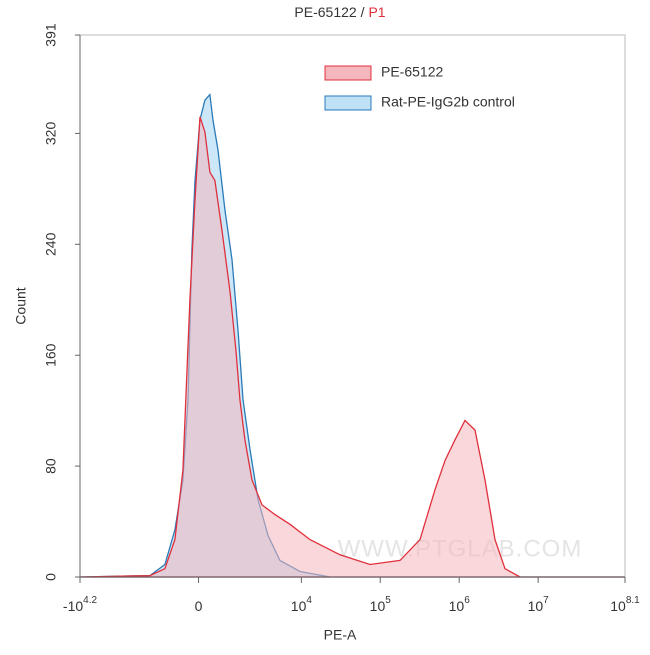 The image size is (650, 655). I want to click on x-tick-label: 108.1, so click(625, 604).